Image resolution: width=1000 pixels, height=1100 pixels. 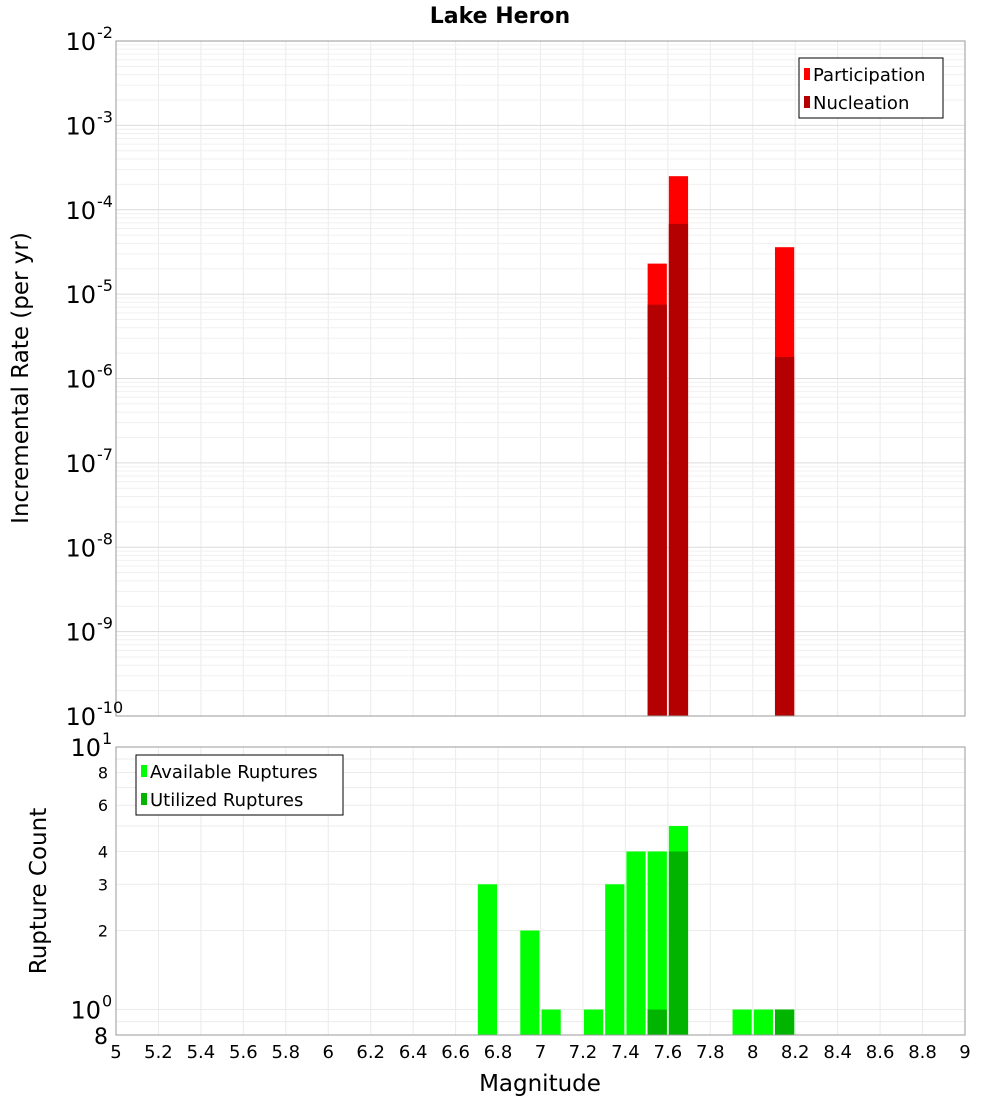 What do you see at coordinates (103, 805) in the screenshot?
I see `bottom-y-tick-label: 6` at bounding box center [103, 805].